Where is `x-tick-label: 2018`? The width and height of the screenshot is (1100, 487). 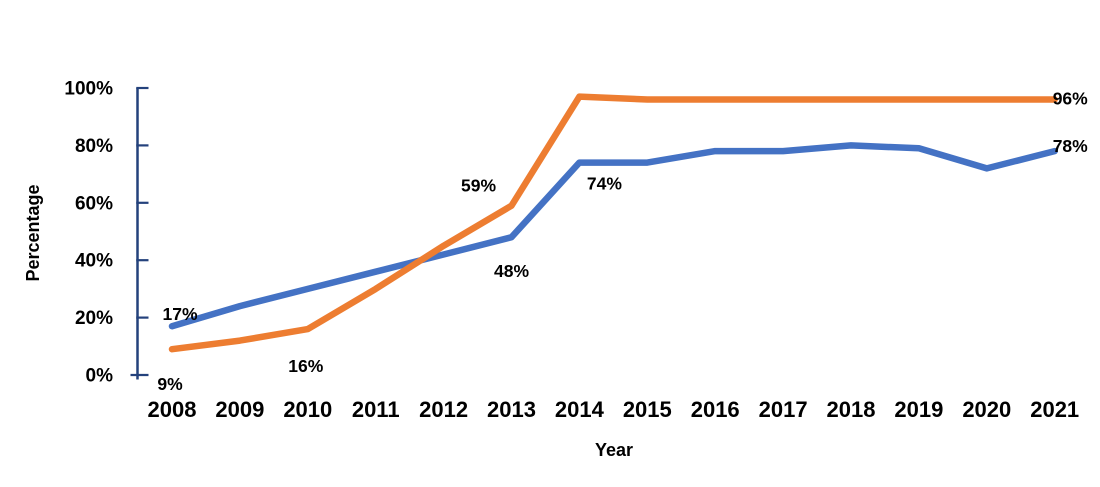 x-tick-label: 2018 is located at coordinates (851, 409).